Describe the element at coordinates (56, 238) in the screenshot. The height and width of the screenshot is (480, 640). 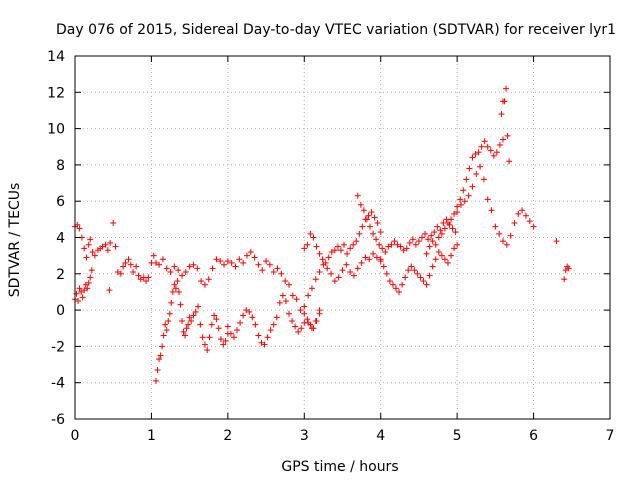
I see `y-tick-labels: -6 -4 -2 0 2 4 6 8 10 12 14` at that location.